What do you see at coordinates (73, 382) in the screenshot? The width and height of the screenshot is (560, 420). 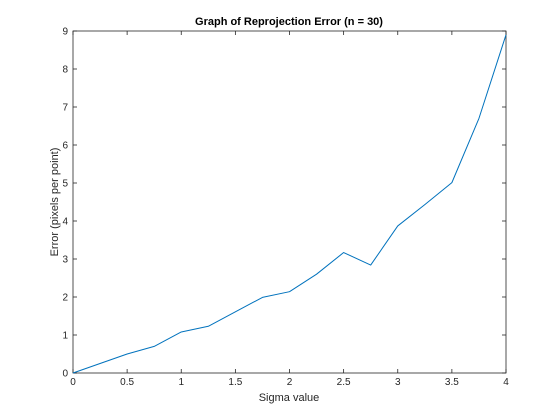 I see `x-tick-label: 0` at bounding box center [73, 382].